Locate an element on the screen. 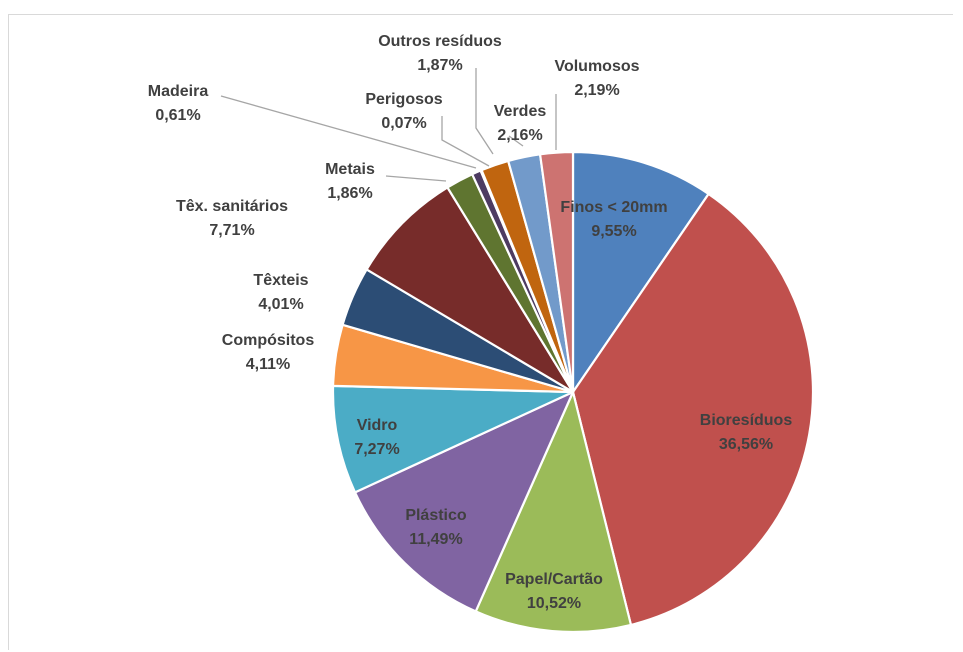 Image resolution: width=963 pixels, height=652 pixels. slice-value-metais: 1,86% is located at coordinates (349, 193).